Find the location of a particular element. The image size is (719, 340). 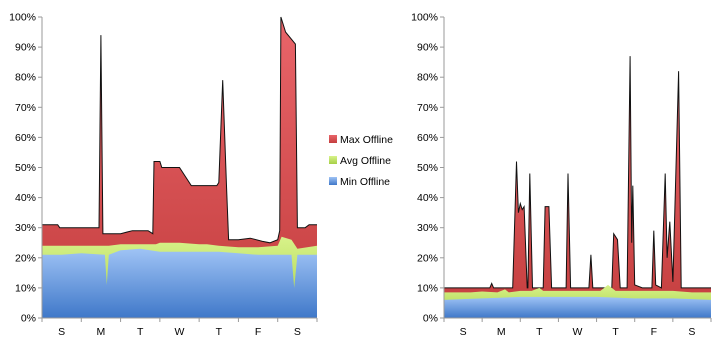

legend-swatch-avg is located at coordinates (333, 160).